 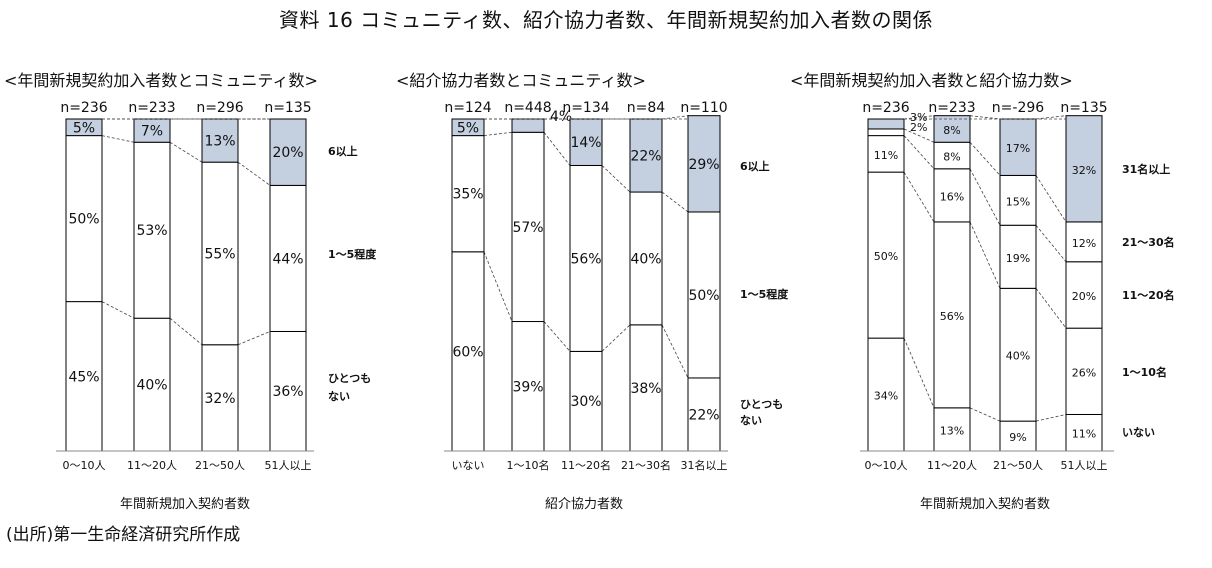 I want to click on data-label: 44%, so click(x=287, y=259).